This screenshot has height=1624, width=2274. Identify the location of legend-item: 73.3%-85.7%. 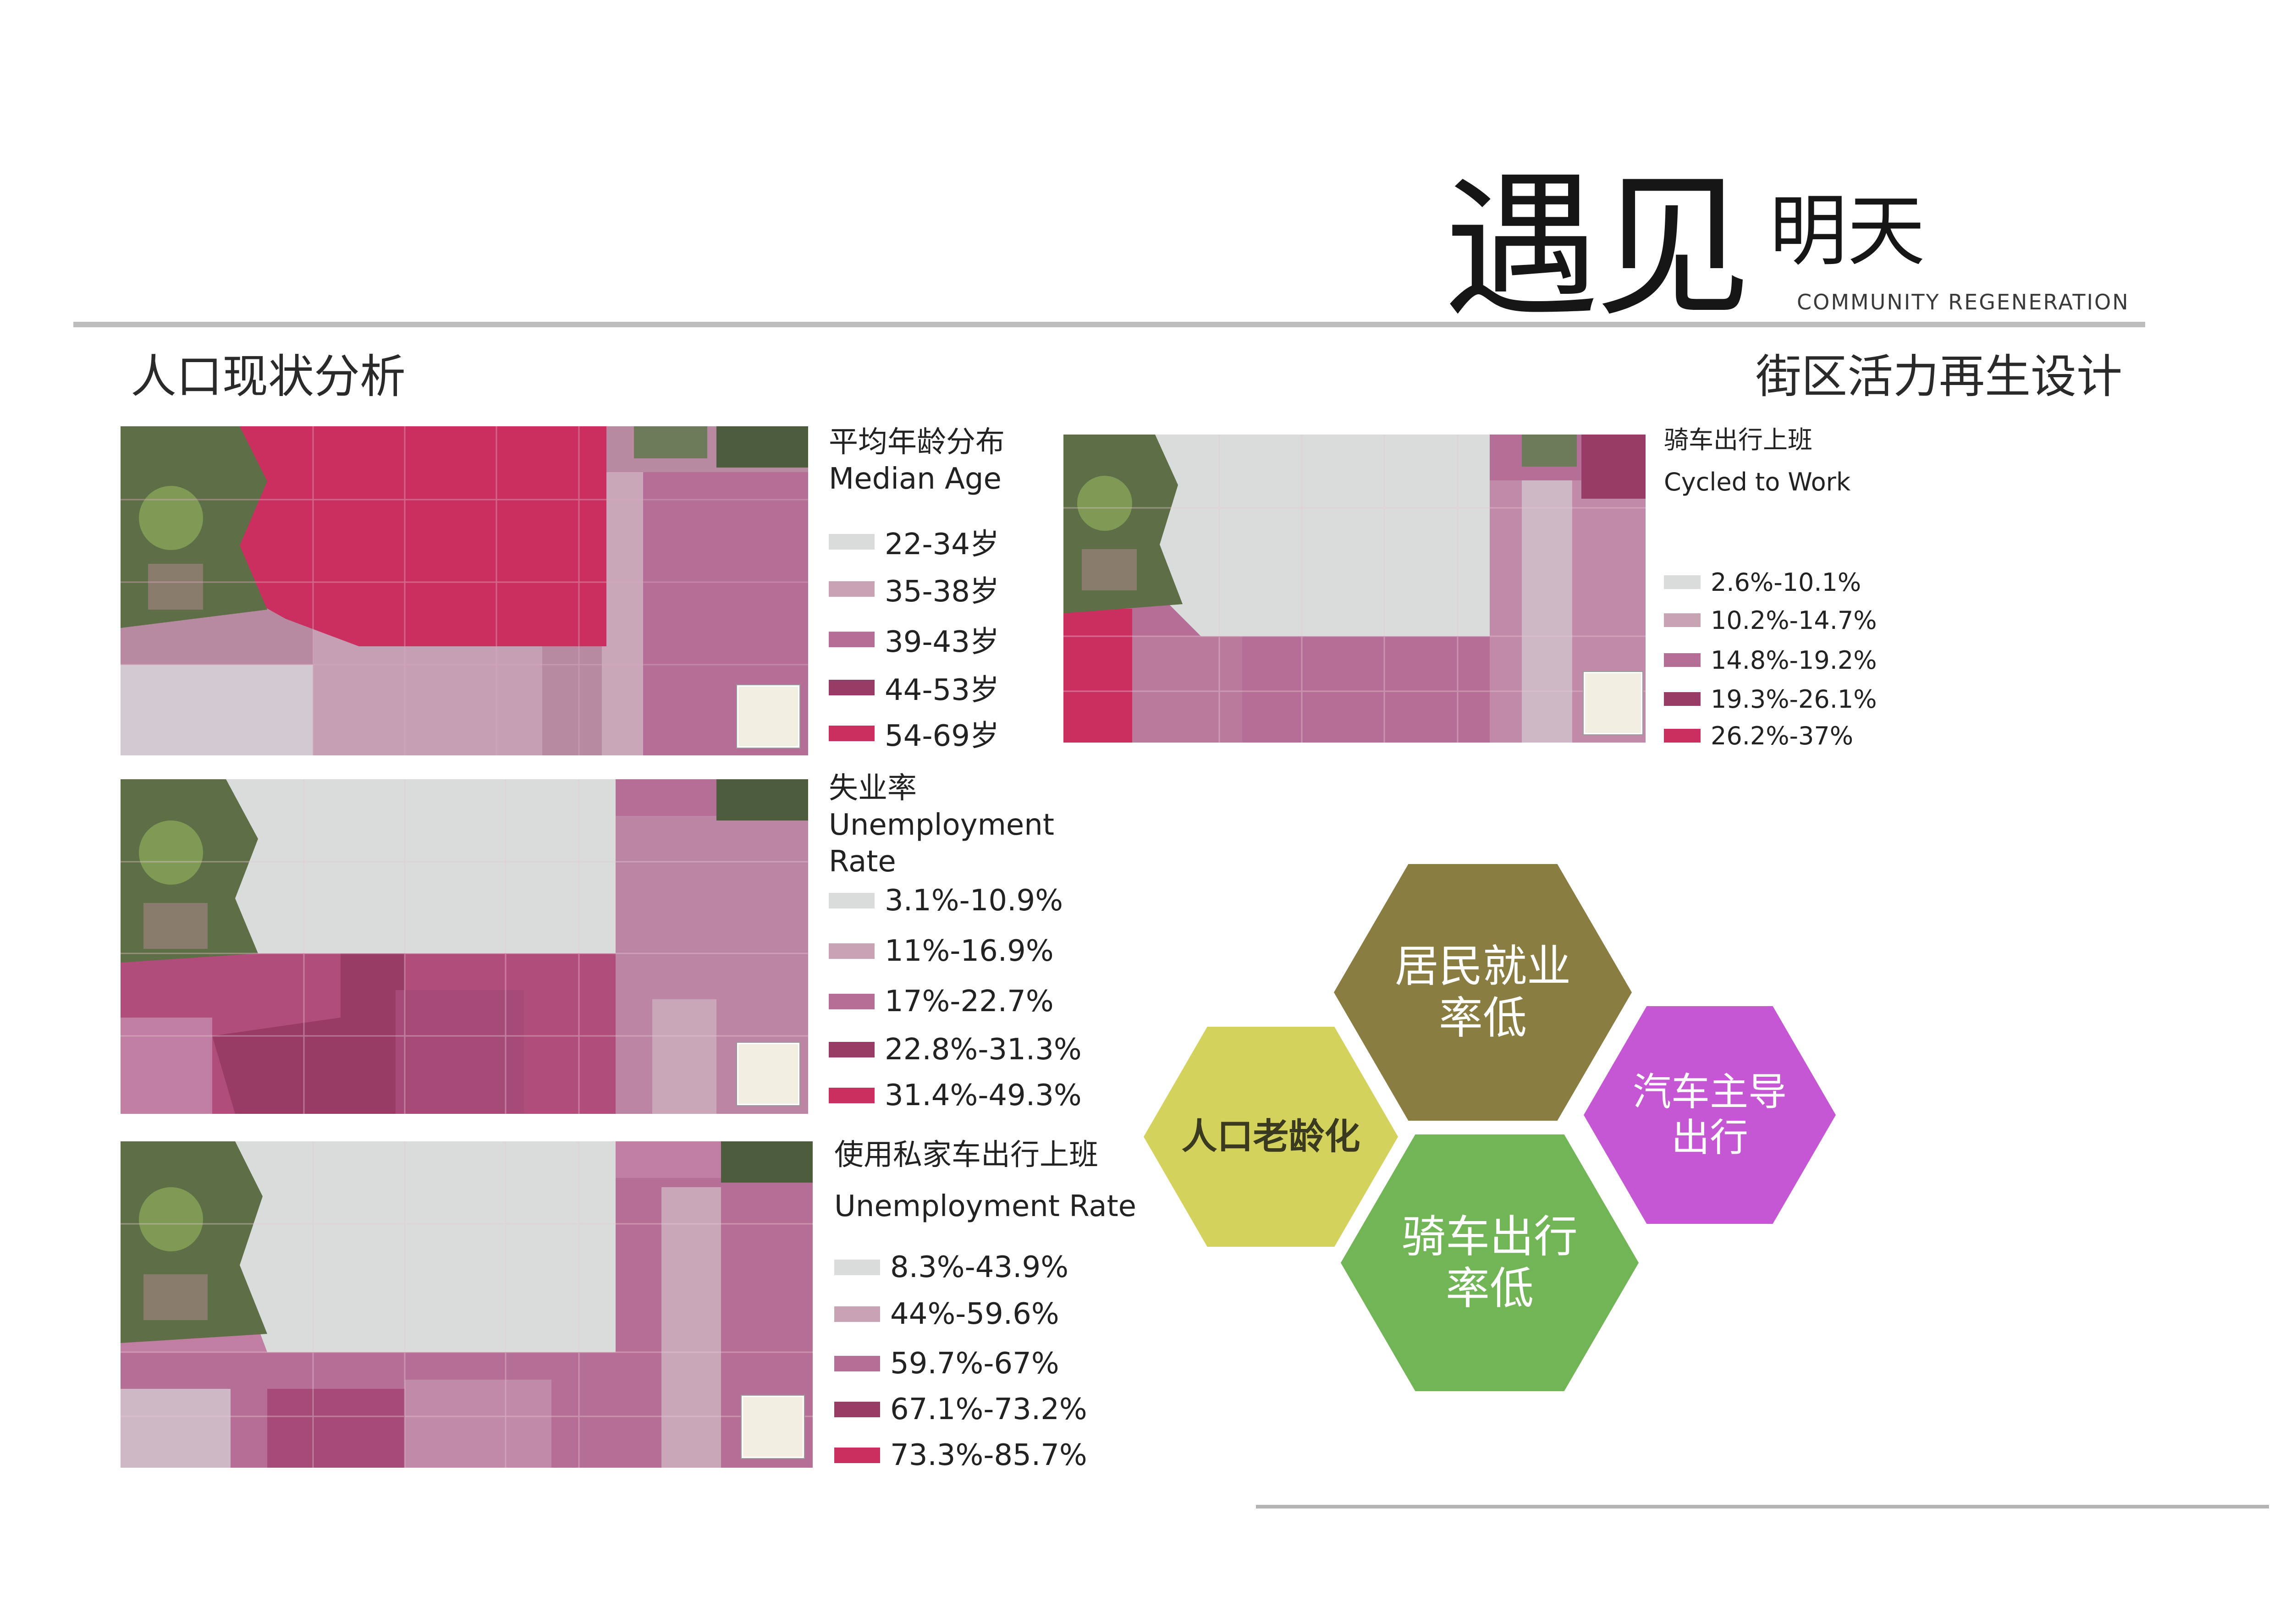
(960, 1455).